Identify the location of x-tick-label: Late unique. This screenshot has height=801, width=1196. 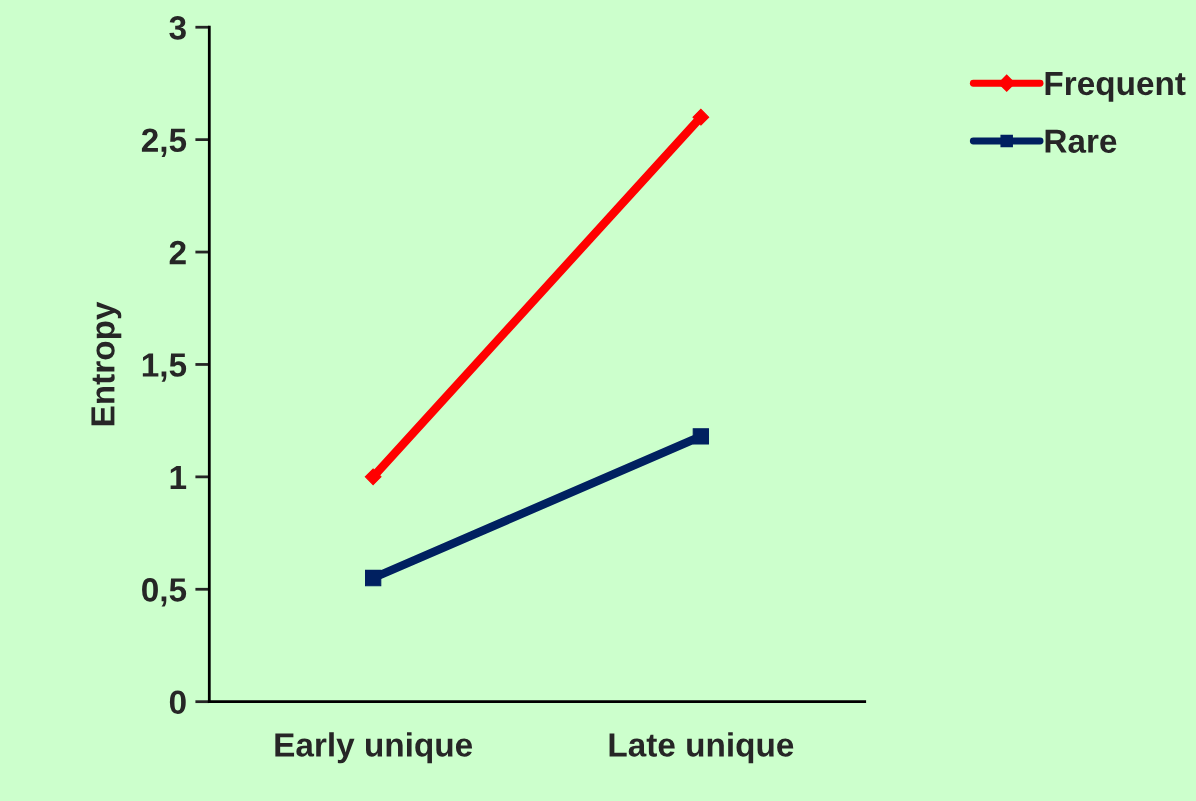
(701, 748).